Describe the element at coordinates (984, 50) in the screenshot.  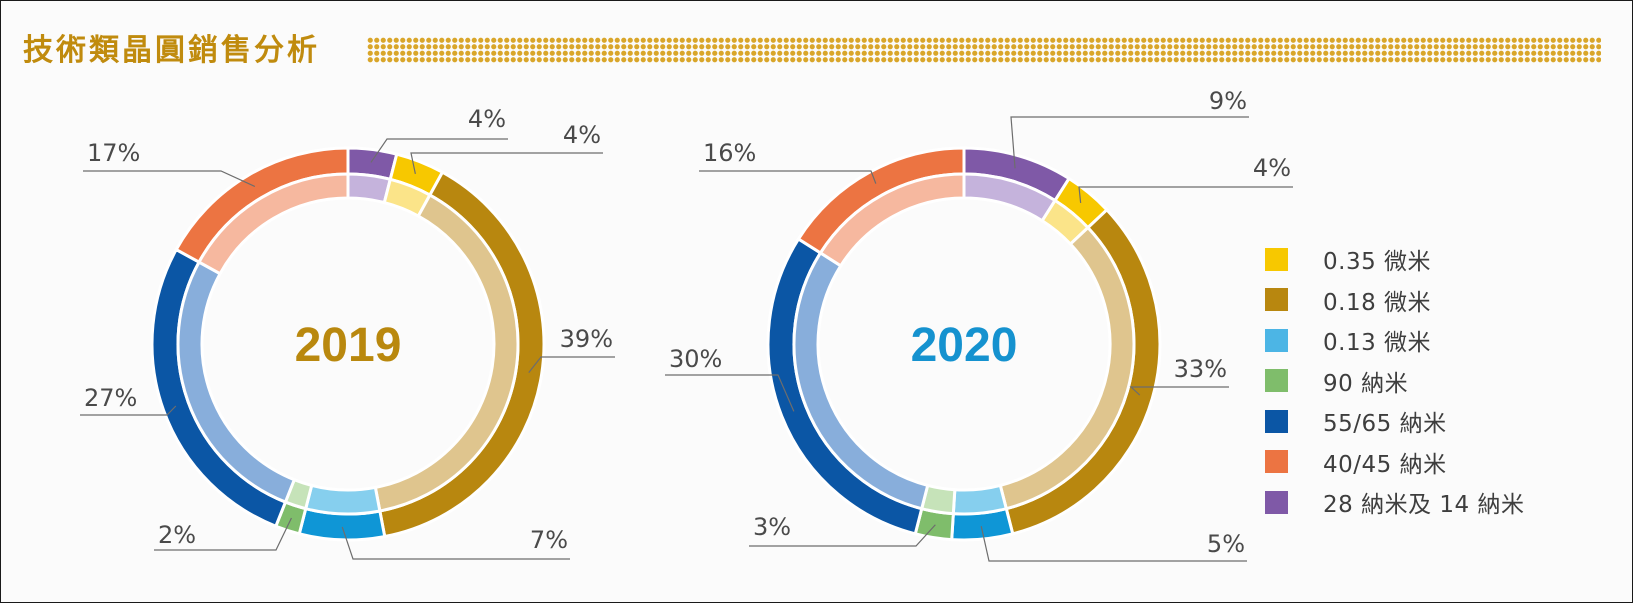
I see `dotted-divider` at that location.